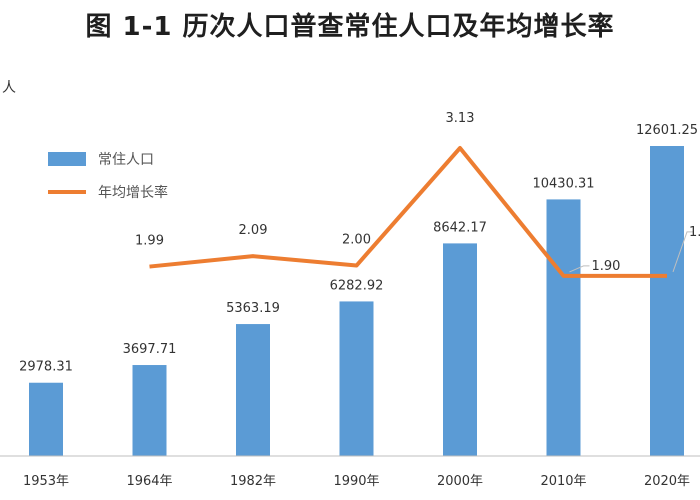 The height and width of the screenshot is (500, 700). I want to click on rate-value-label-6: 1.9, so click(694, 232).